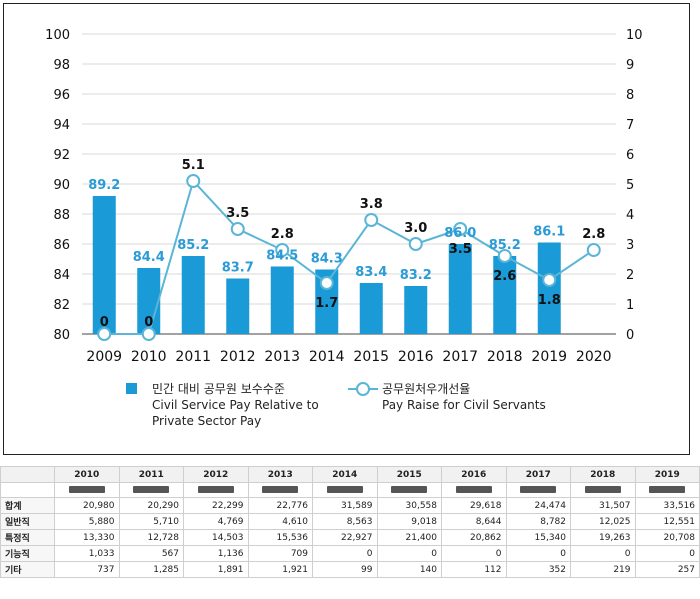 The image size is (700, 599). Describe the element at coordinates (131, 388) in the screenshot. I see `legend-bar-swatch` at that location.